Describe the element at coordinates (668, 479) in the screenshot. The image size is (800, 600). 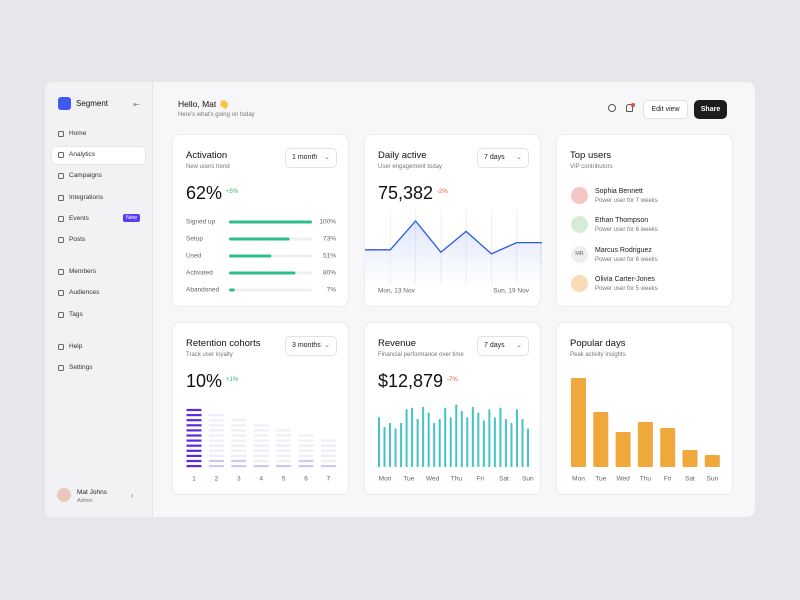
I see `x-label: Fri` at that location.